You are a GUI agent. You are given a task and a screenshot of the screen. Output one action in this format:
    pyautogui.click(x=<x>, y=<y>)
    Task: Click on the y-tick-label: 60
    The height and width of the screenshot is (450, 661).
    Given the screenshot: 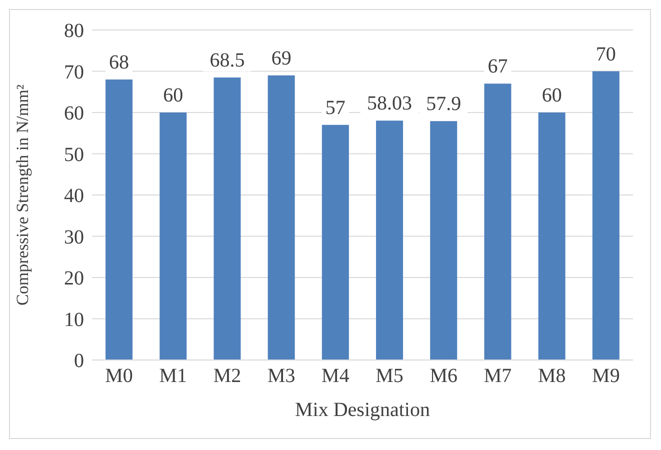 What is the action you would take?
    pyautogui.click(x=74, y=113)
    